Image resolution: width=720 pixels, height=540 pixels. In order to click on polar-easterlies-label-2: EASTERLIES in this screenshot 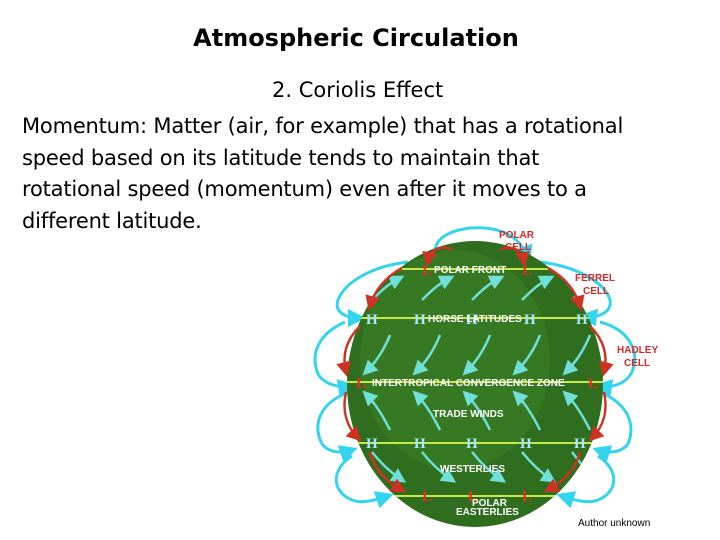, I will do `click(487, 512)`.